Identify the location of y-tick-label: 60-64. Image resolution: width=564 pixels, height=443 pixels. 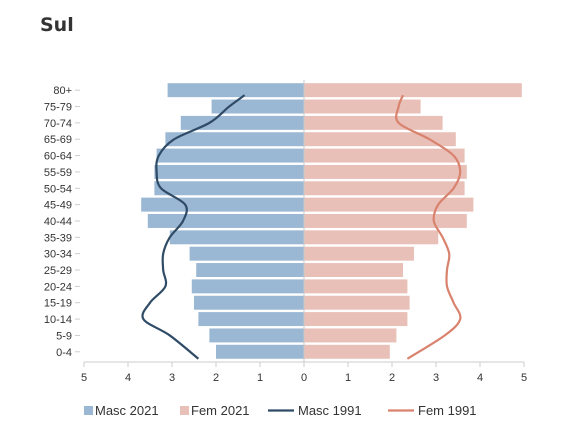
(58, 157).